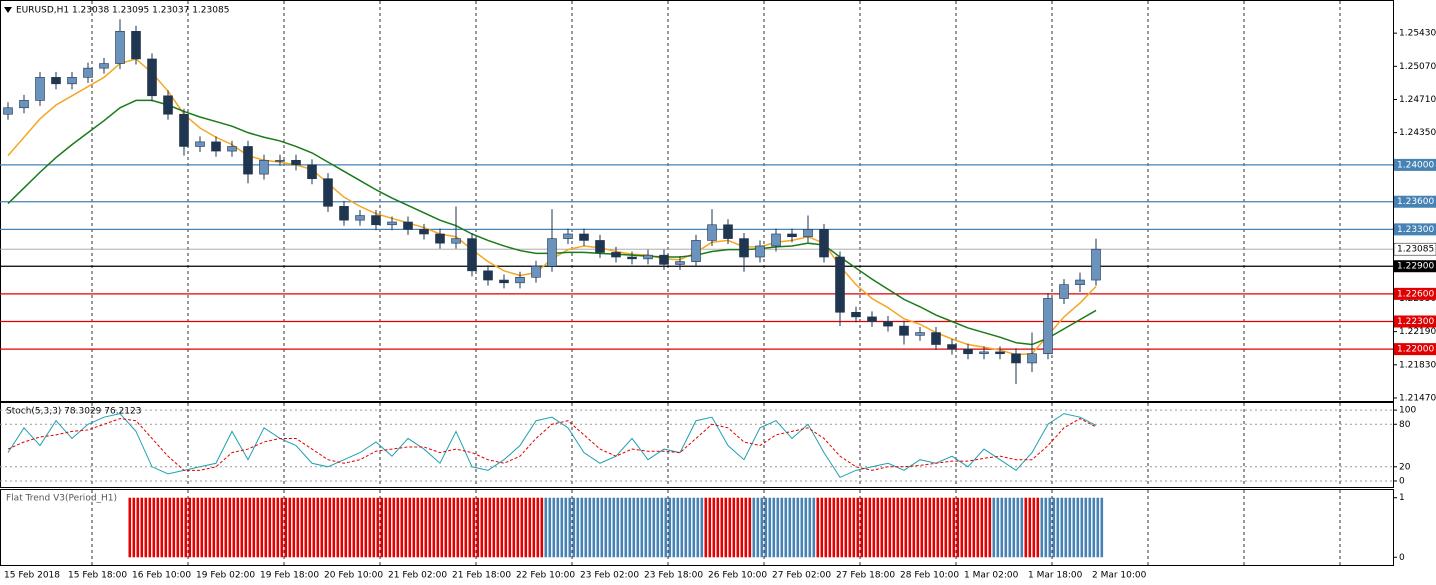 The width and height of the screenshot is (1436, 585). I want to click on y-tick-label: 80, so click(1405, 425).